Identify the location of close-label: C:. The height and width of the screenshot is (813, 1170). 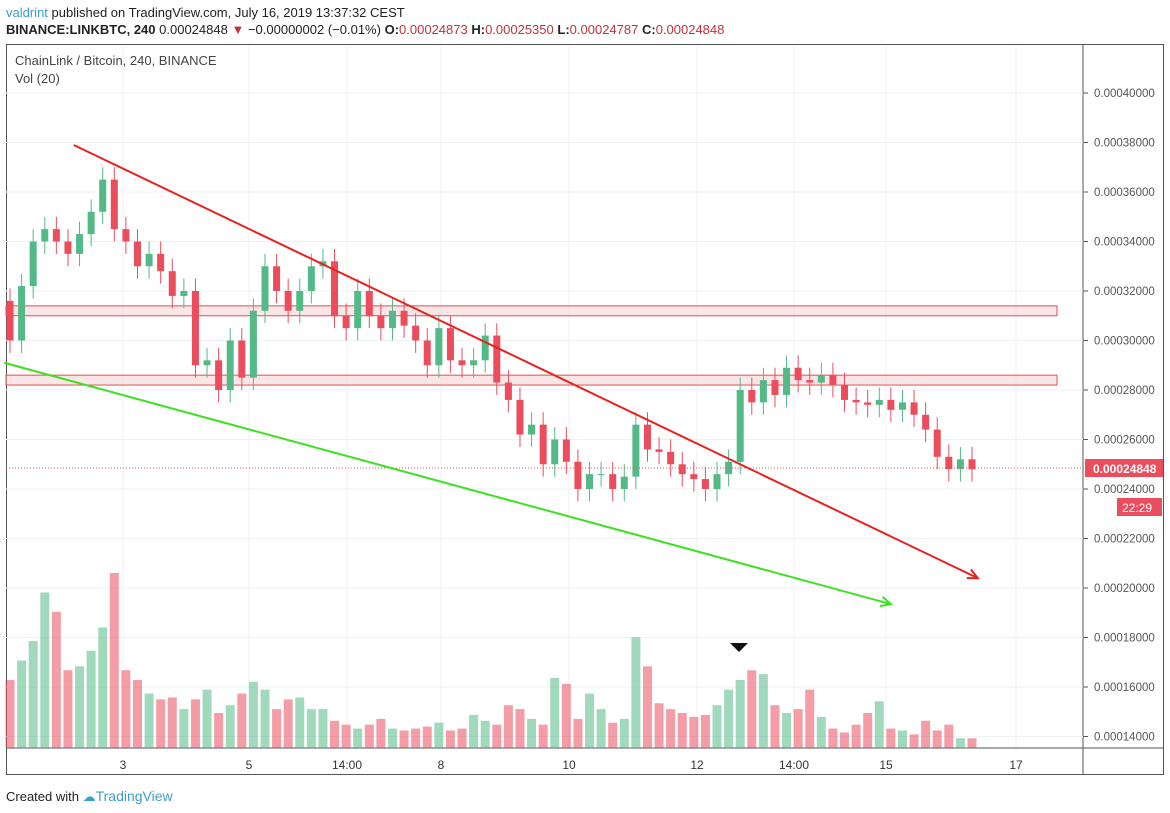
(648, 29).